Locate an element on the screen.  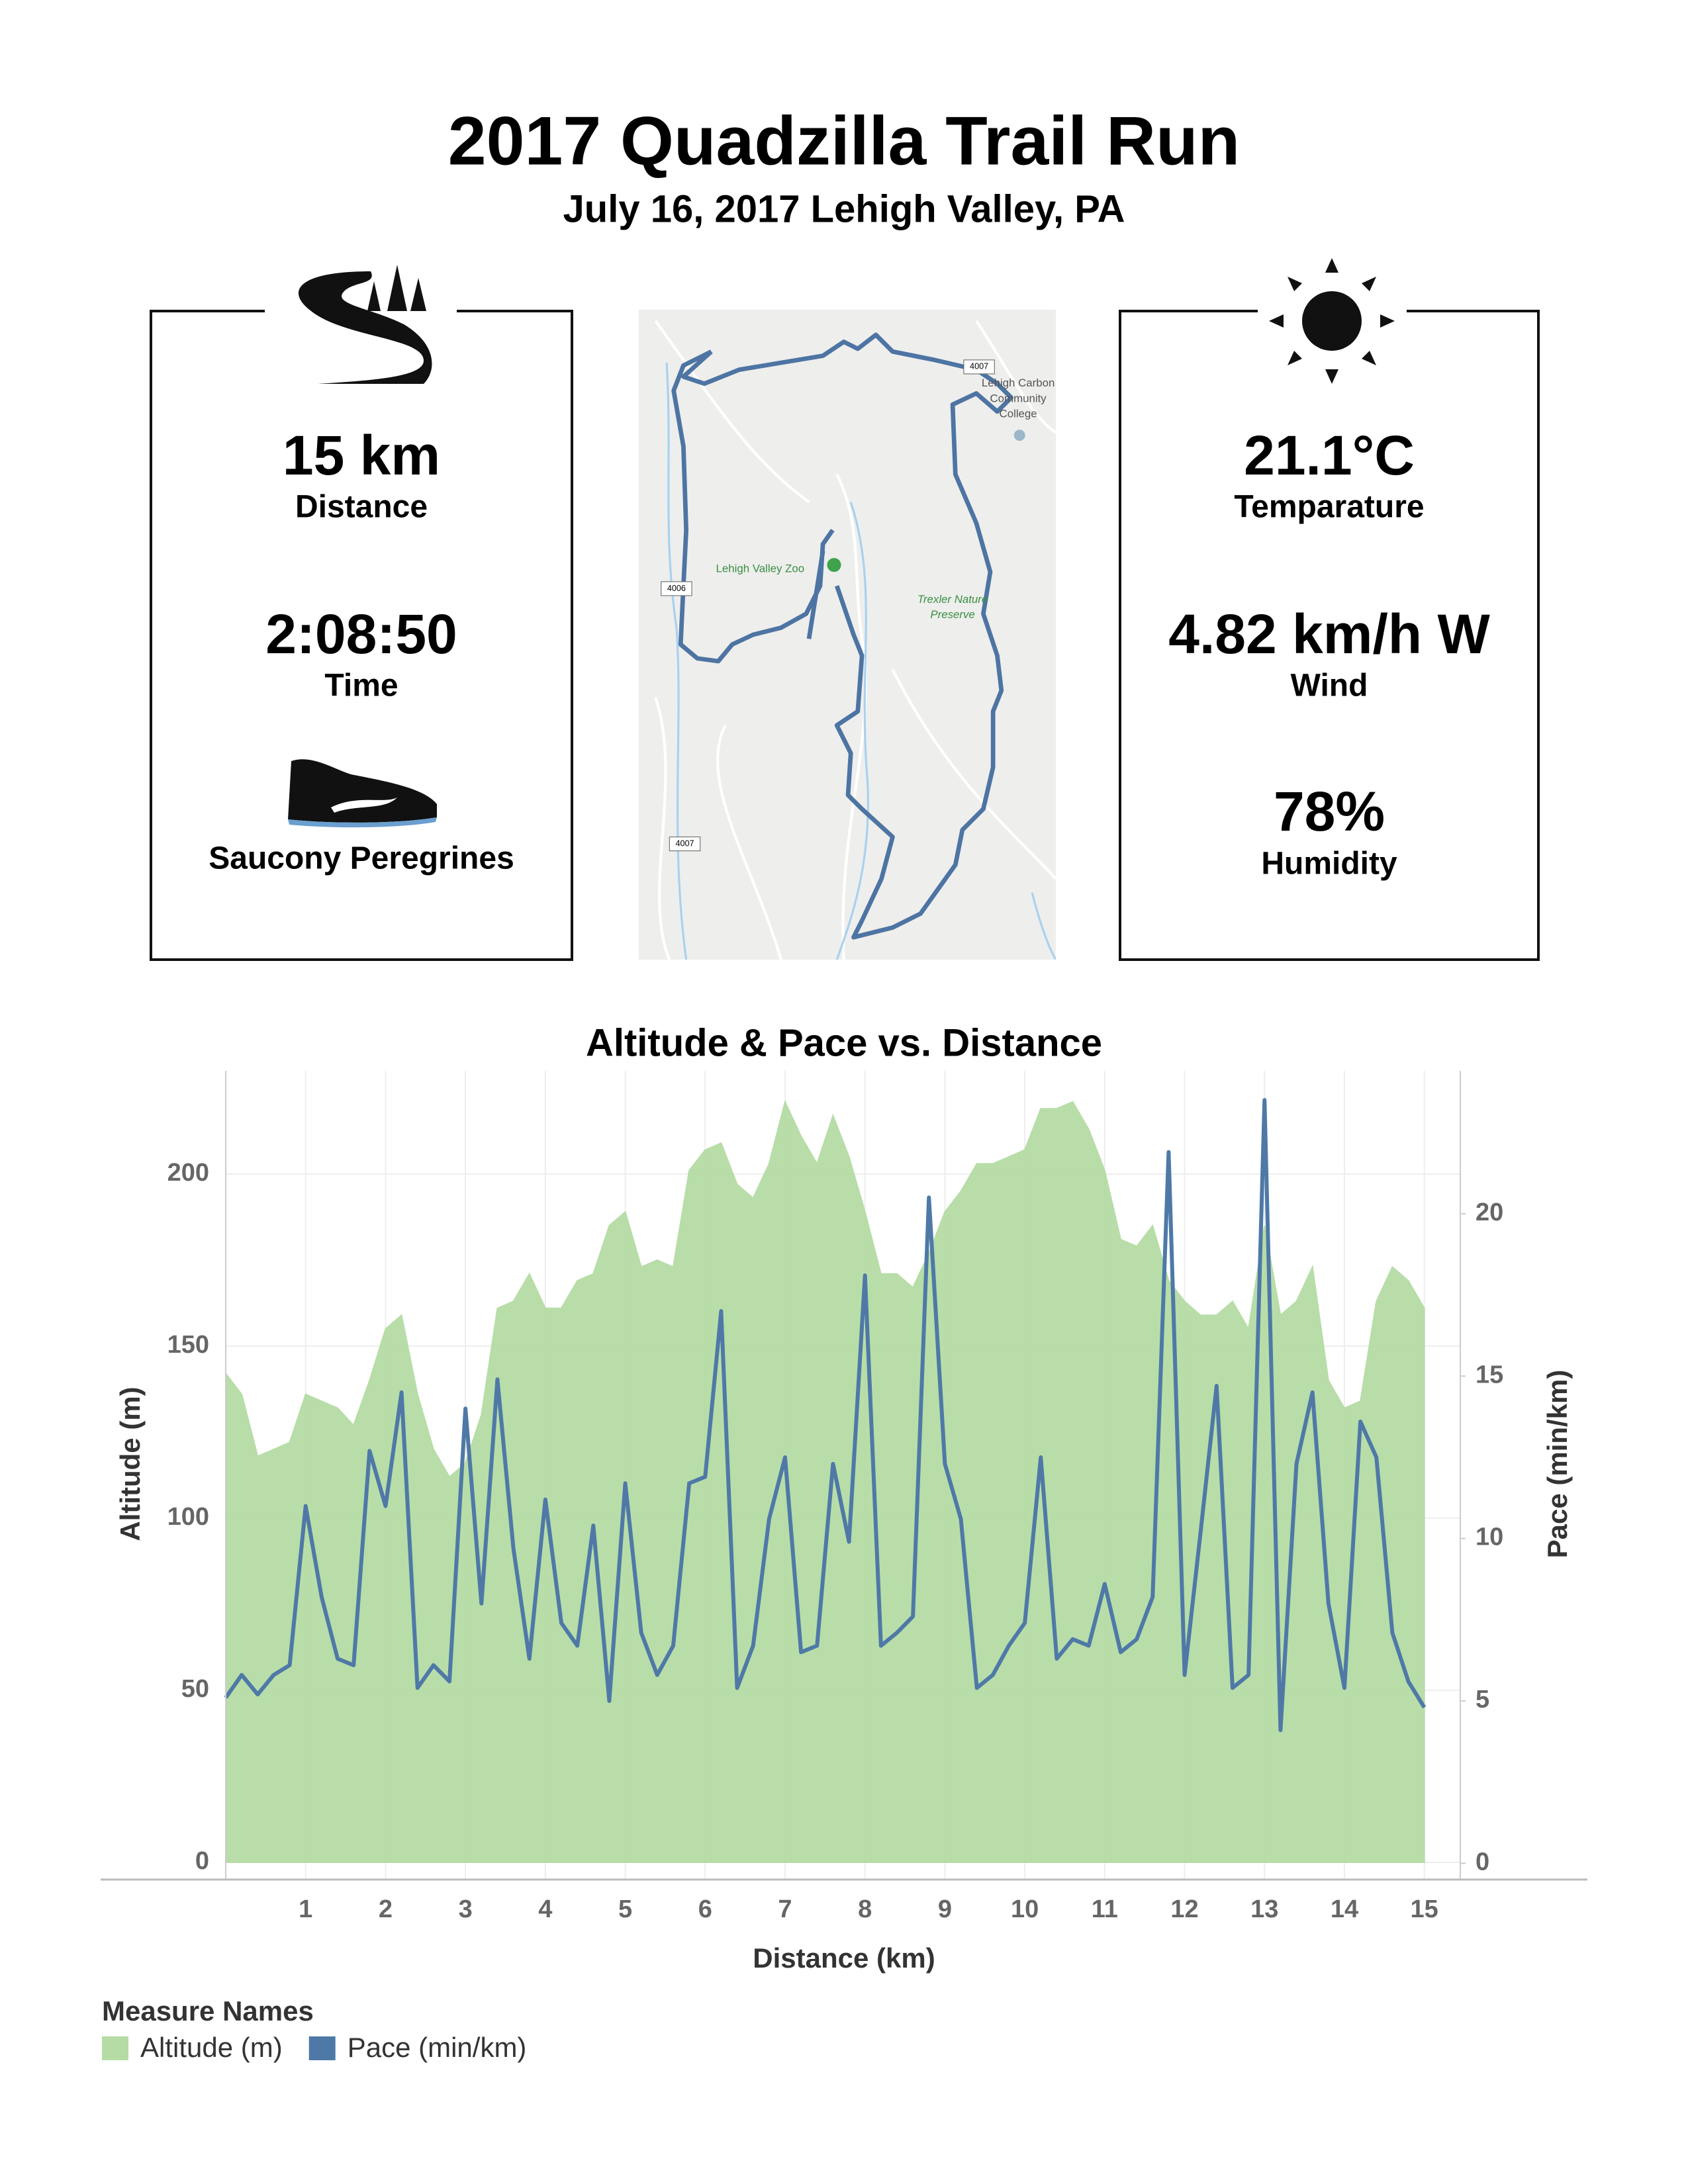
x-tick-label: 1 is located at coordinates (305, 1909).